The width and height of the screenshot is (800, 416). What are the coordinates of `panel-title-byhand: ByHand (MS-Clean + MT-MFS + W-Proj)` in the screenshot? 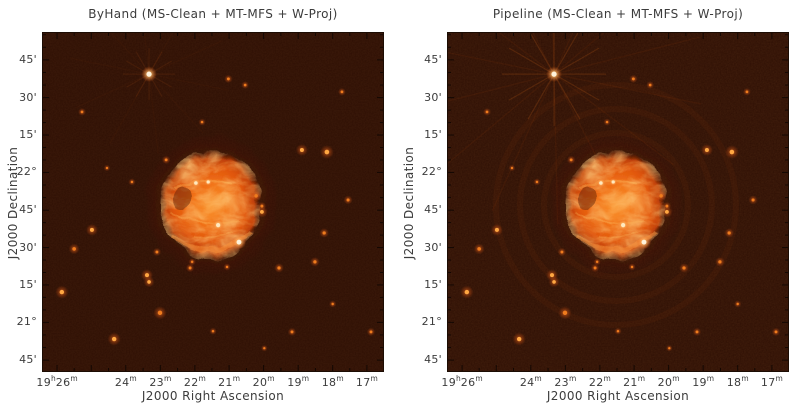 It's located at (213, 14).